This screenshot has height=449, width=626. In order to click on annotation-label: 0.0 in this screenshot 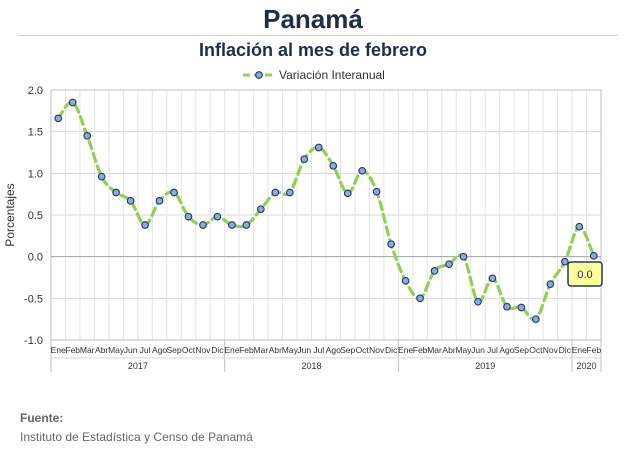, I will do `click(584, 275)`.